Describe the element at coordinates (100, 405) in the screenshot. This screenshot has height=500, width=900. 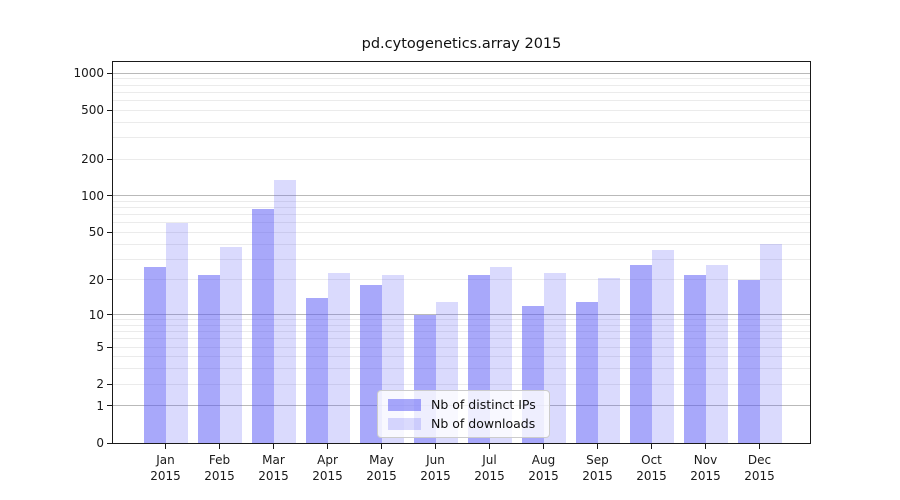
I see `y-tick-label: 1` at that location.